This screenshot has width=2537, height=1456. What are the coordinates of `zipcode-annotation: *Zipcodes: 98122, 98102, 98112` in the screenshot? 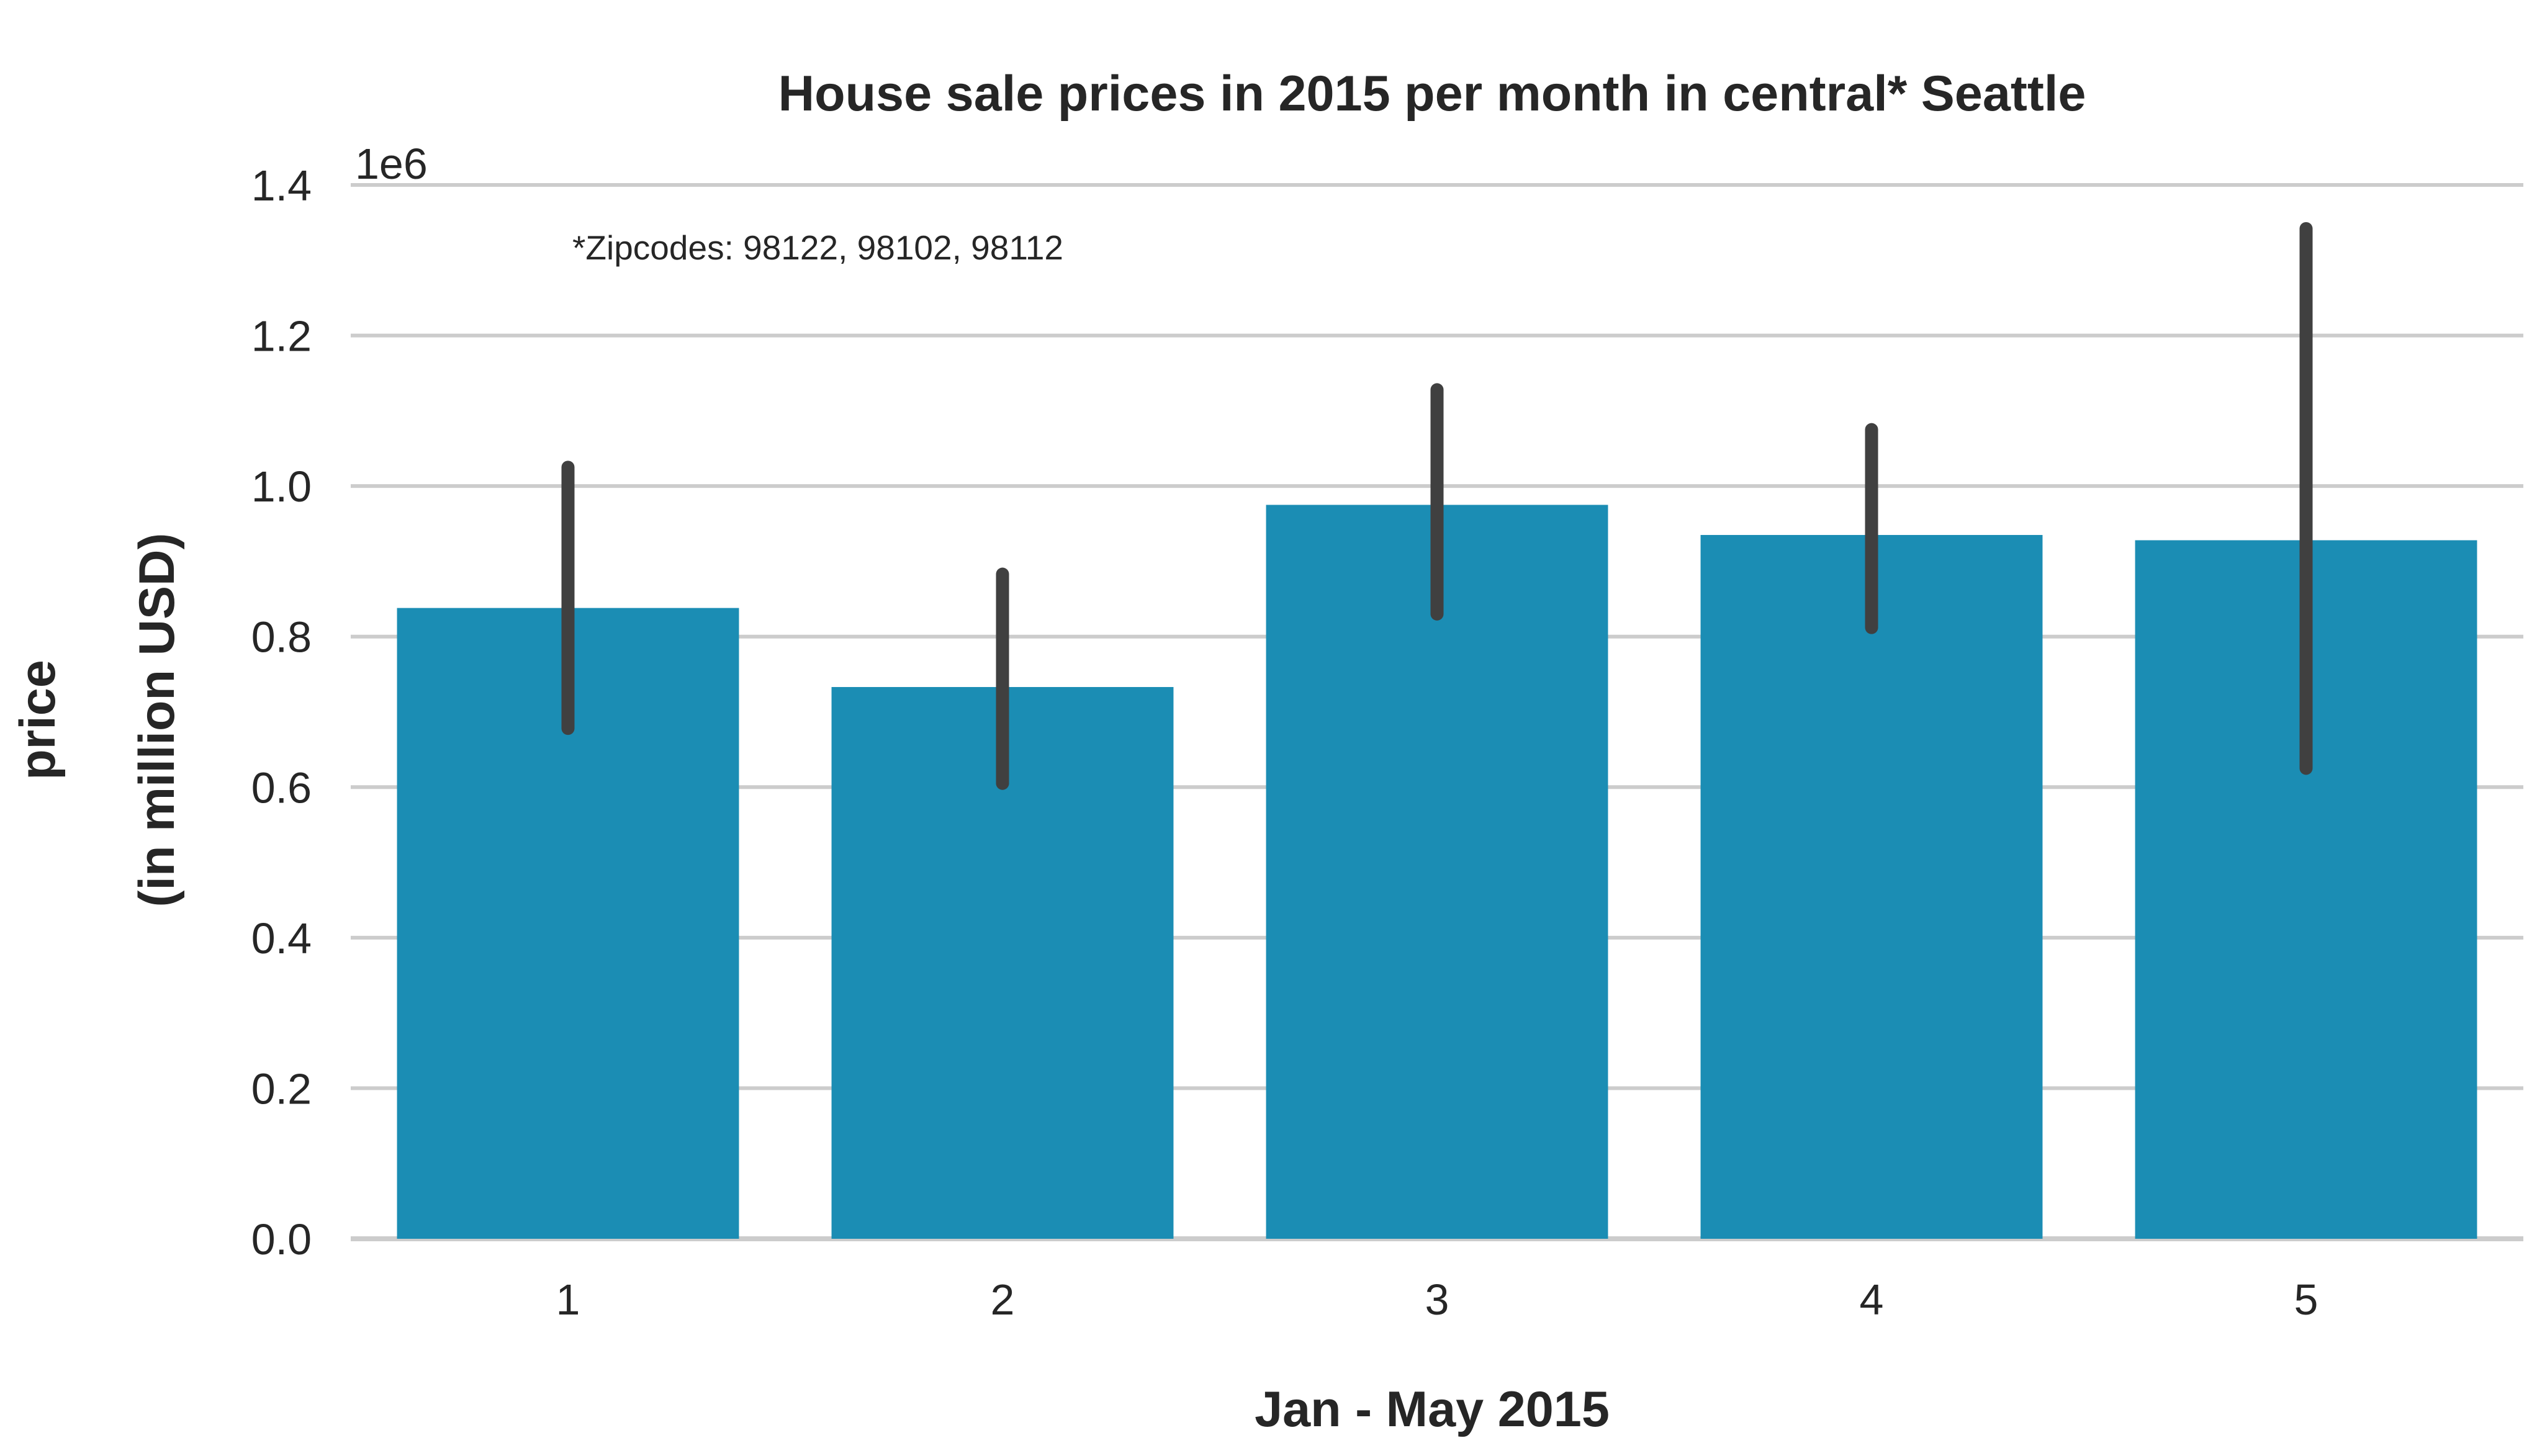 It's located at (817, 247).